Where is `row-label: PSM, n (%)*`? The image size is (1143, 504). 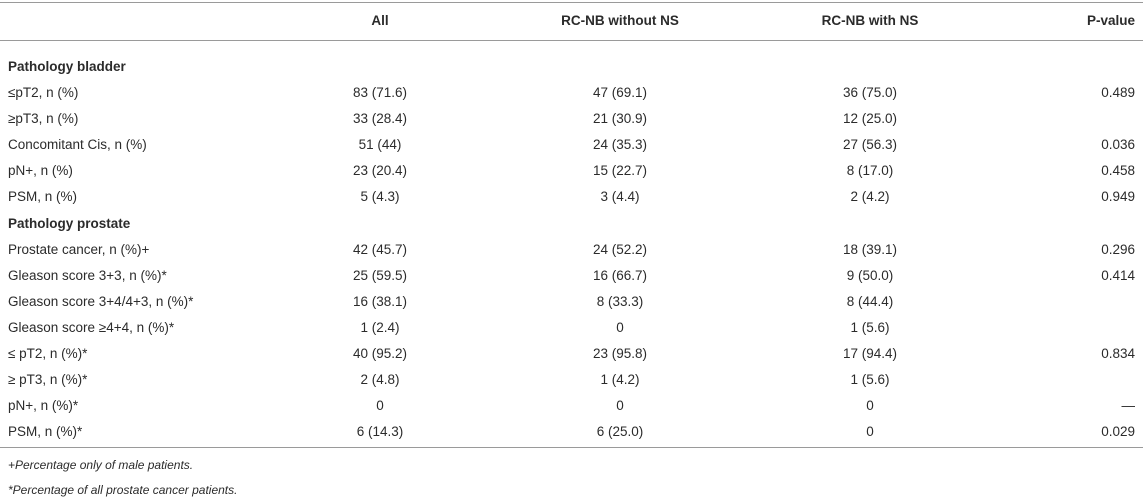 row-label: PSM, n (%)* is located at coordinates (45, 432).